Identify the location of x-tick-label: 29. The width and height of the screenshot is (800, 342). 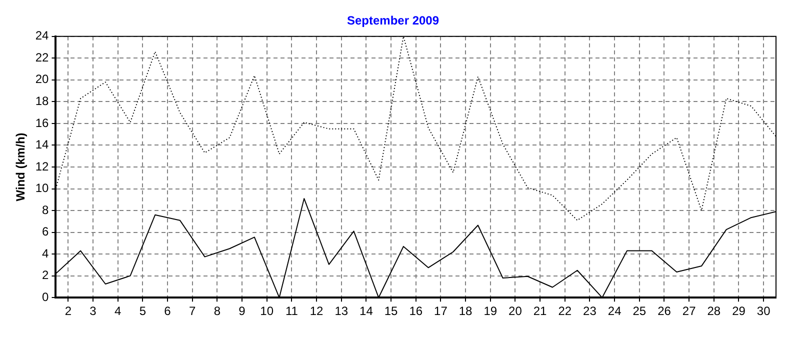
(739, 311).